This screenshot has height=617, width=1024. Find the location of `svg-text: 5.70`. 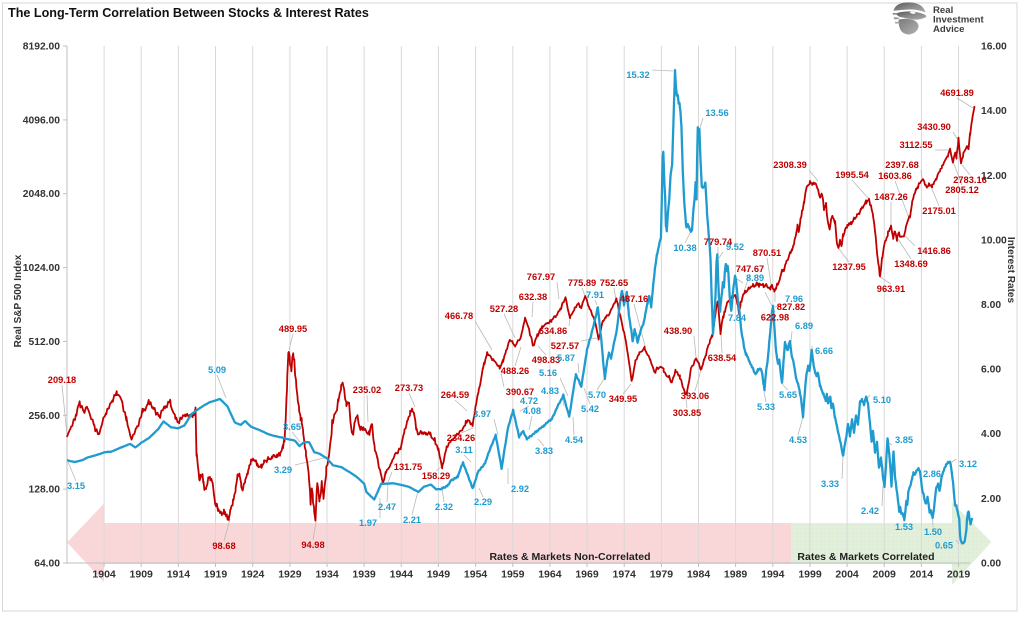

svg-text: 5.70 is located at coordinates (597, 395).